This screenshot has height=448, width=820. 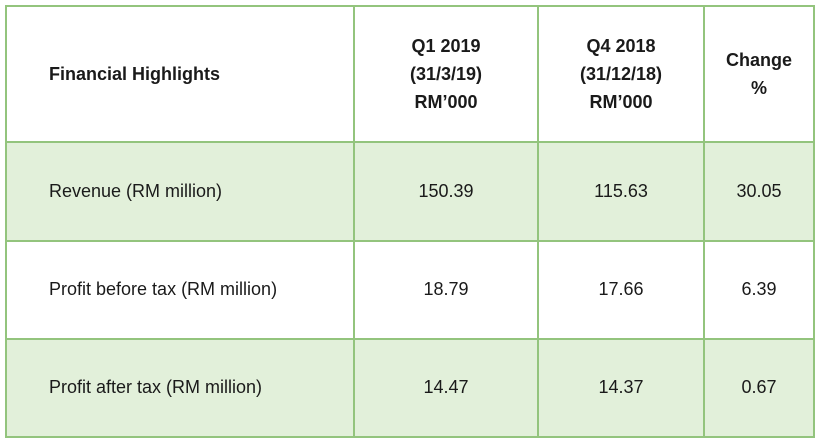 I want to click on header-financial-highlights: Financial Highlights, so click(x=180, y=74).